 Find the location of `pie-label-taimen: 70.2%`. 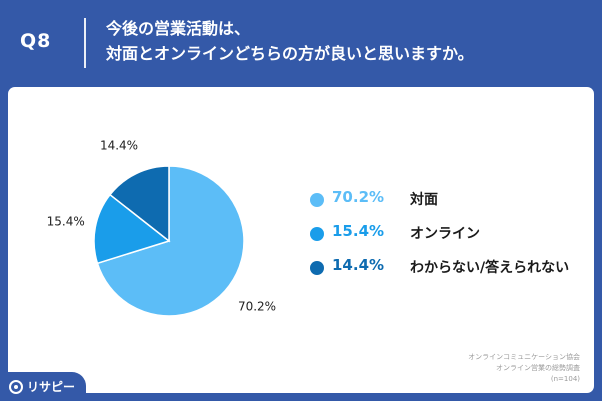

pie-label-taimen: 70.2% is located at coordinates (257, 307).